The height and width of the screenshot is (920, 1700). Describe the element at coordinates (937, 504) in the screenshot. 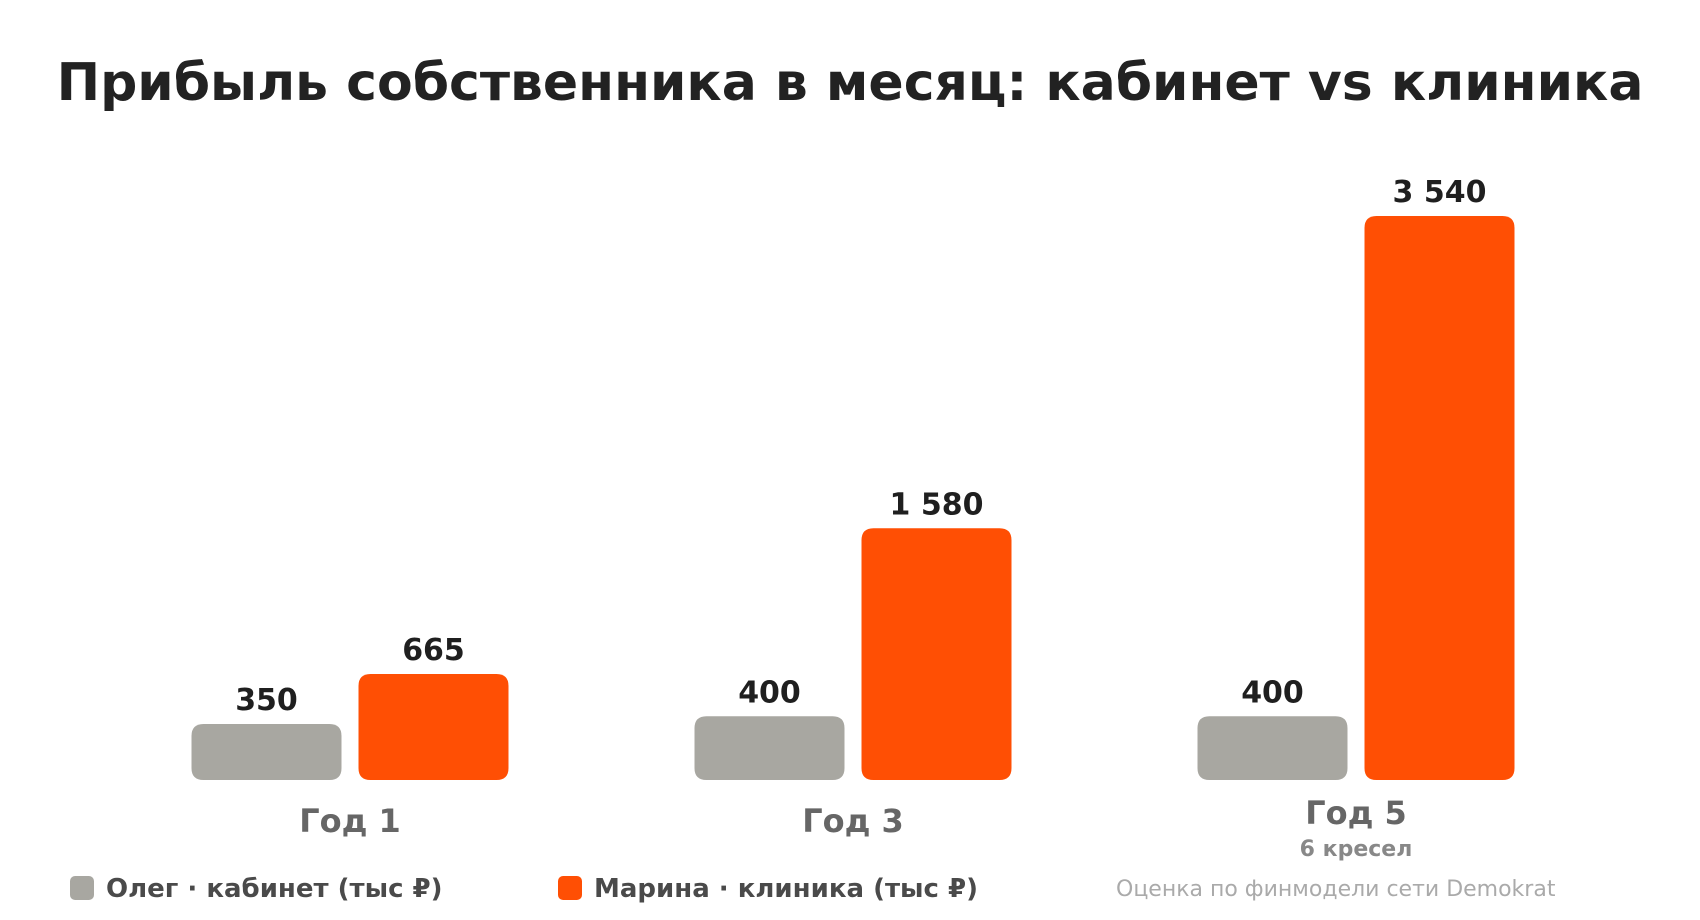

I see `value-label-marina-2: 1 580` at that location.